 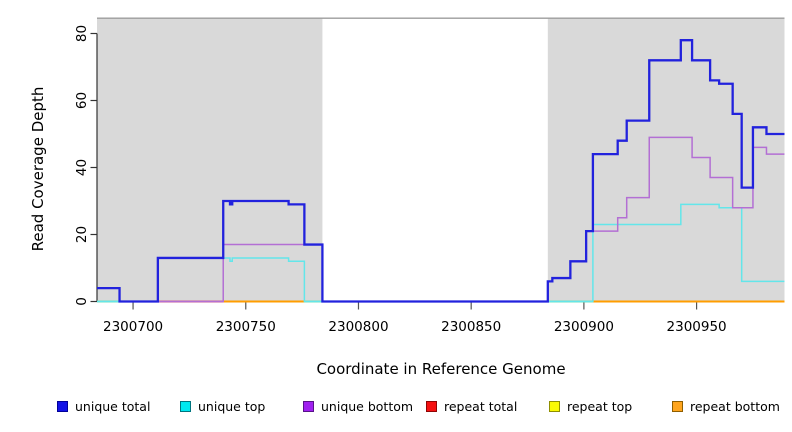 What do you see at coordinates (113, 406) in the screenshot?
I see `legend-label: unique total` at bounding box center [113, 406].